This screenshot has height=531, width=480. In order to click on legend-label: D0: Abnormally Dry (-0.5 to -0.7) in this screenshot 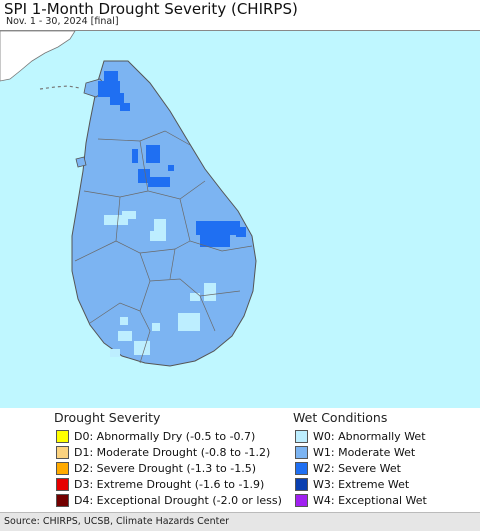, I will do `click(165, 436)`.